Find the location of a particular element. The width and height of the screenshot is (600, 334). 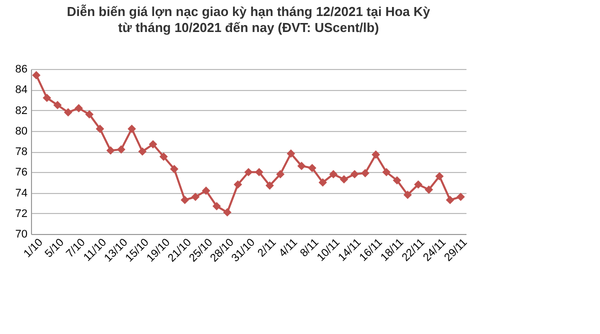

y-tick-label: 82 is located at coordinates (21, 110).